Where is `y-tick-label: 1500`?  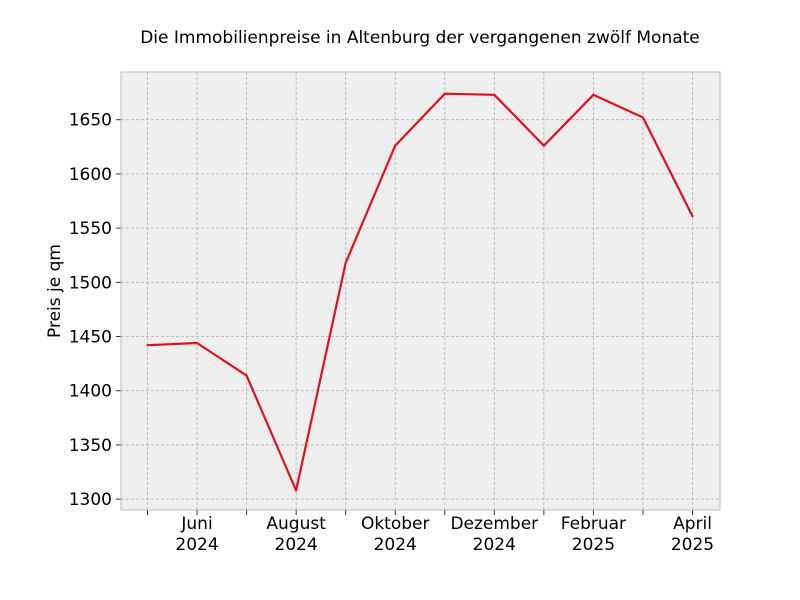
y-tick-label: 1500 is located at coordinates (90, 283).